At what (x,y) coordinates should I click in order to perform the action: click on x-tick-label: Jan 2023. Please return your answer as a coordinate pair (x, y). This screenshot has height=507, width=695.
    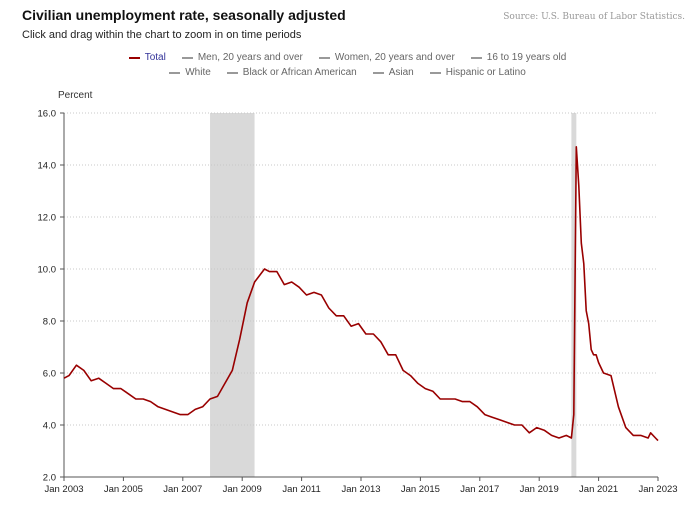
    Looking at the image, I should click on (657, 489).